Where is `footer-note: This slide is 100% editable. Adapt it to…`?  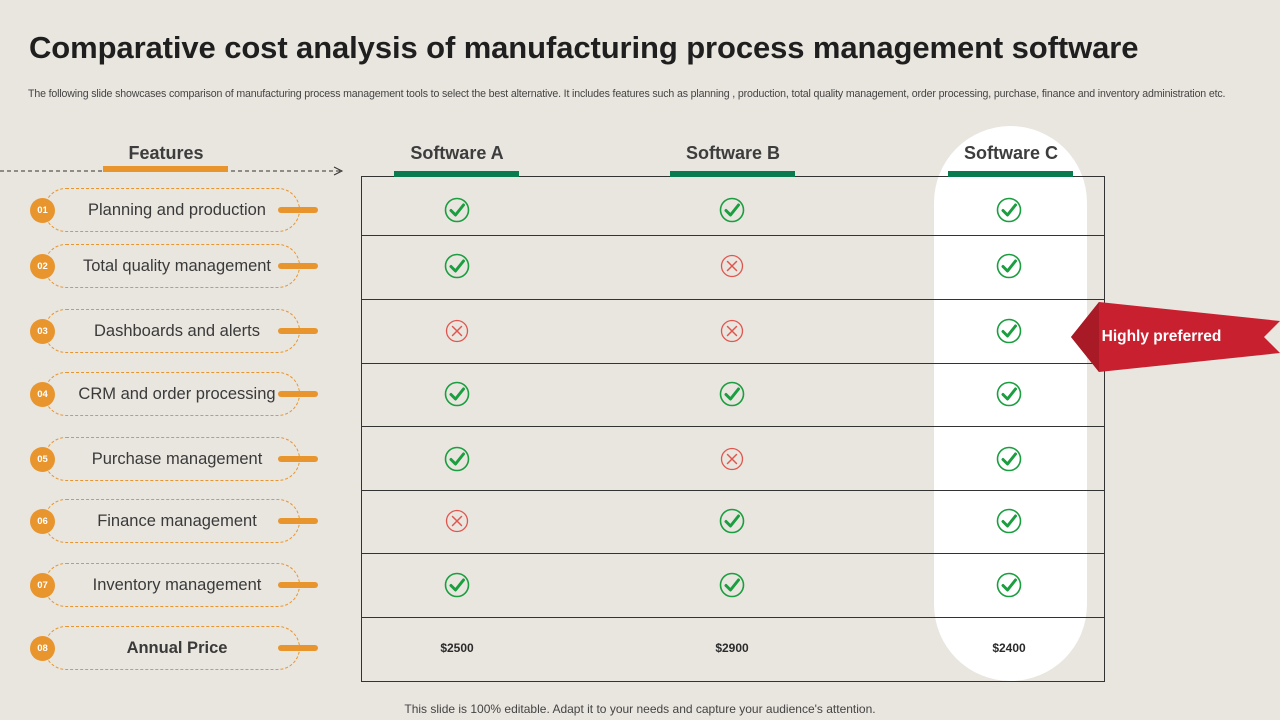 footer-note: This slide is 100% editable. Adapt it to… is located at coordinates (640, 709).